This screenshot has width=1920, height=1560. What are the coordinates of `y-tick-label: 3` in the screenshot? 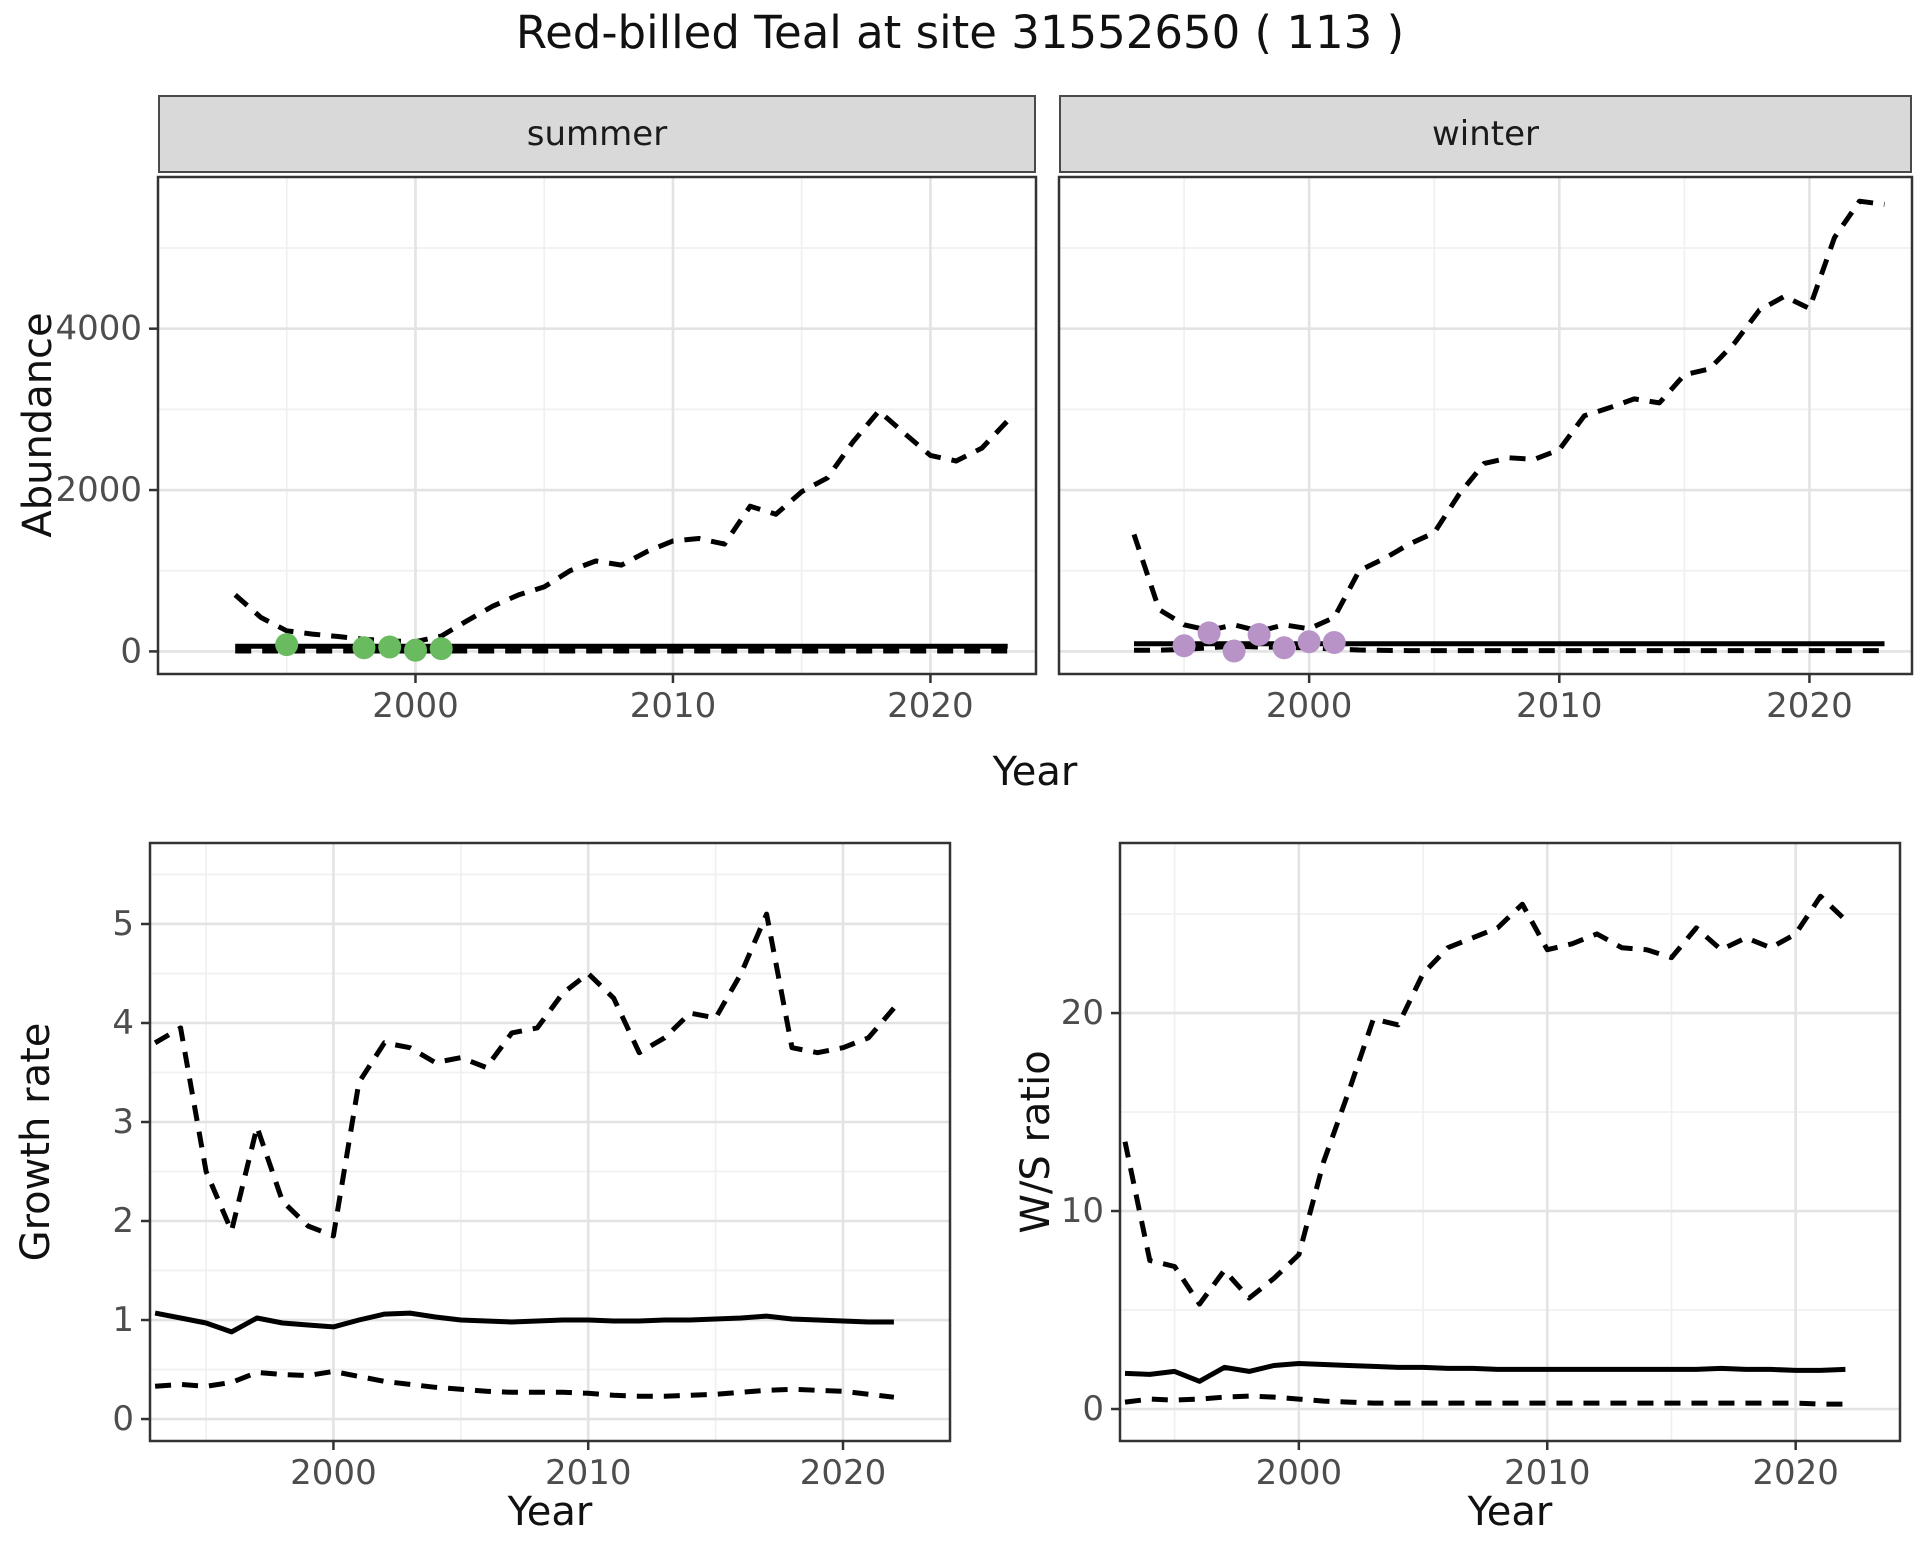 It's located at (123, 1122).